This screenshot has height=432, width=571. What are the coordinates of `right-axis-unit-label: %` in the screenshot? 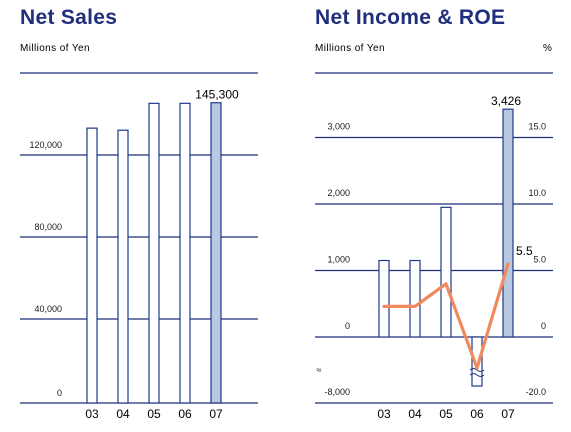 It's located at (548, 48).